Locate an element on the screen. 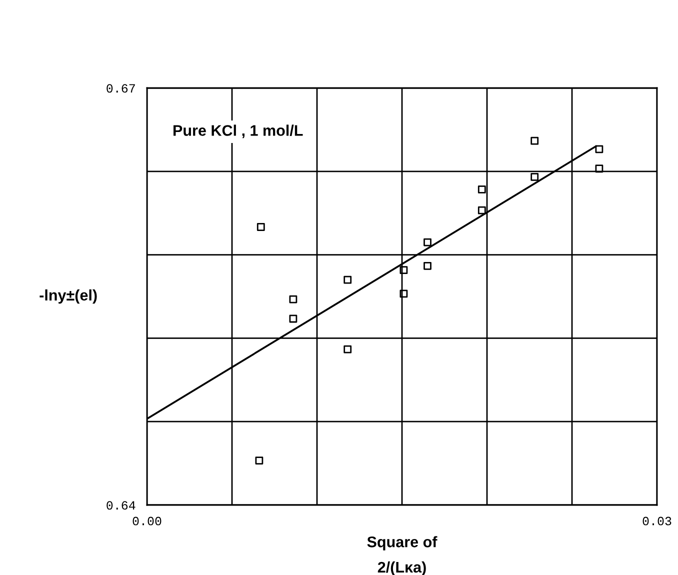 This screenshot has height=575, width=678. y-axis-title: -lny±(el) is located at coordinates (68, 296).